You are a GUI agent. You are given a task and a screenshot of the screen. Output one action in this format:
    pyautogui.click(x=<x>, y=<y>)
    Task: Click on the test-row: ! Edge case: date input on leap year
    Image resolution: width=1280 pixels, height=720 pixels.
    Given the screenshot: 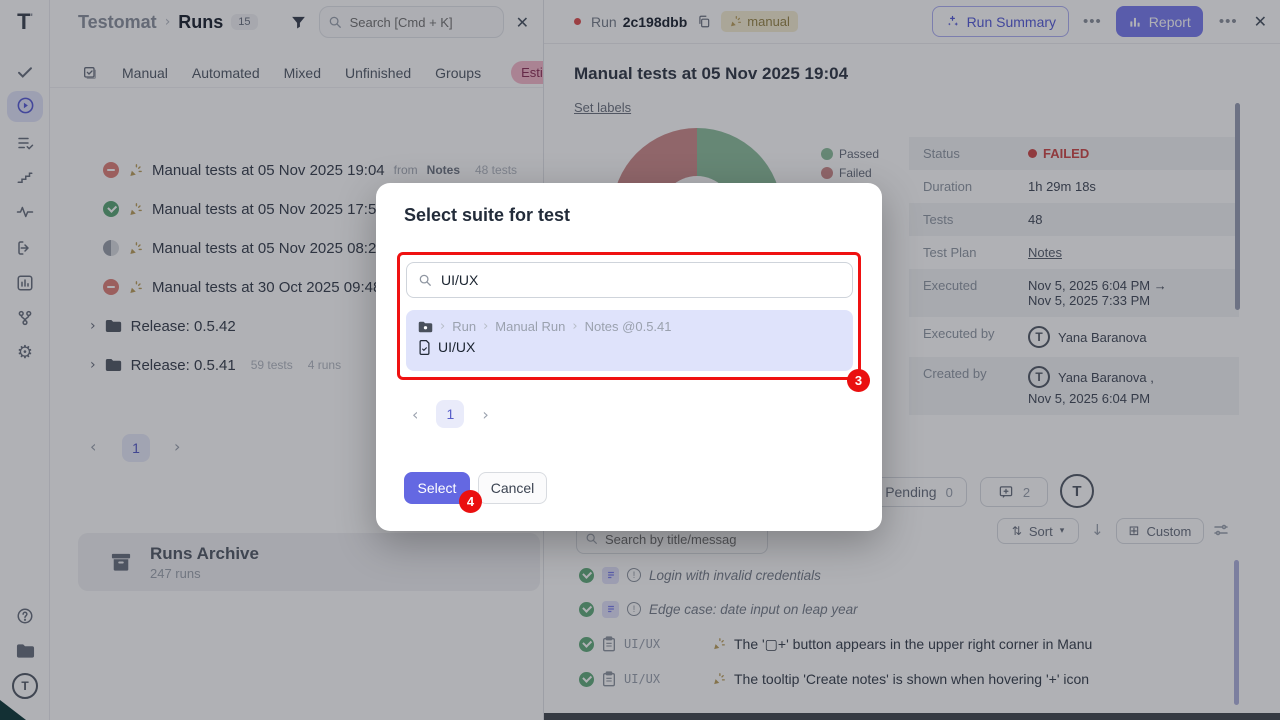 What is the action you would take?
    pyautogui.click(x=718, y=609)
    